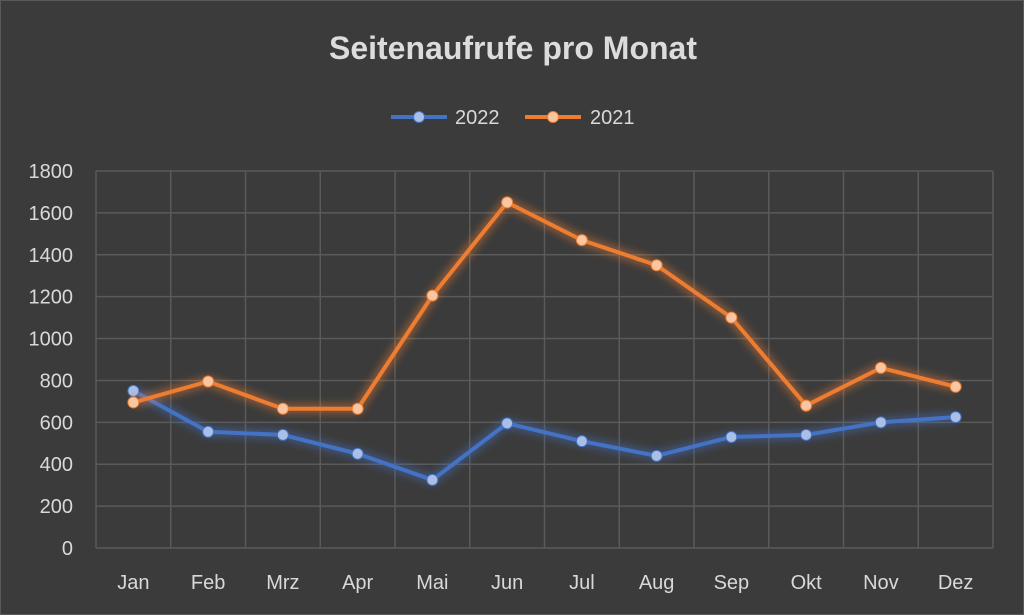 The height and width of the screenshot is (616, 1024). Describe the element at coordinates (56, 507) in the screenshot. I see `y-tick-label: 200` at that location.